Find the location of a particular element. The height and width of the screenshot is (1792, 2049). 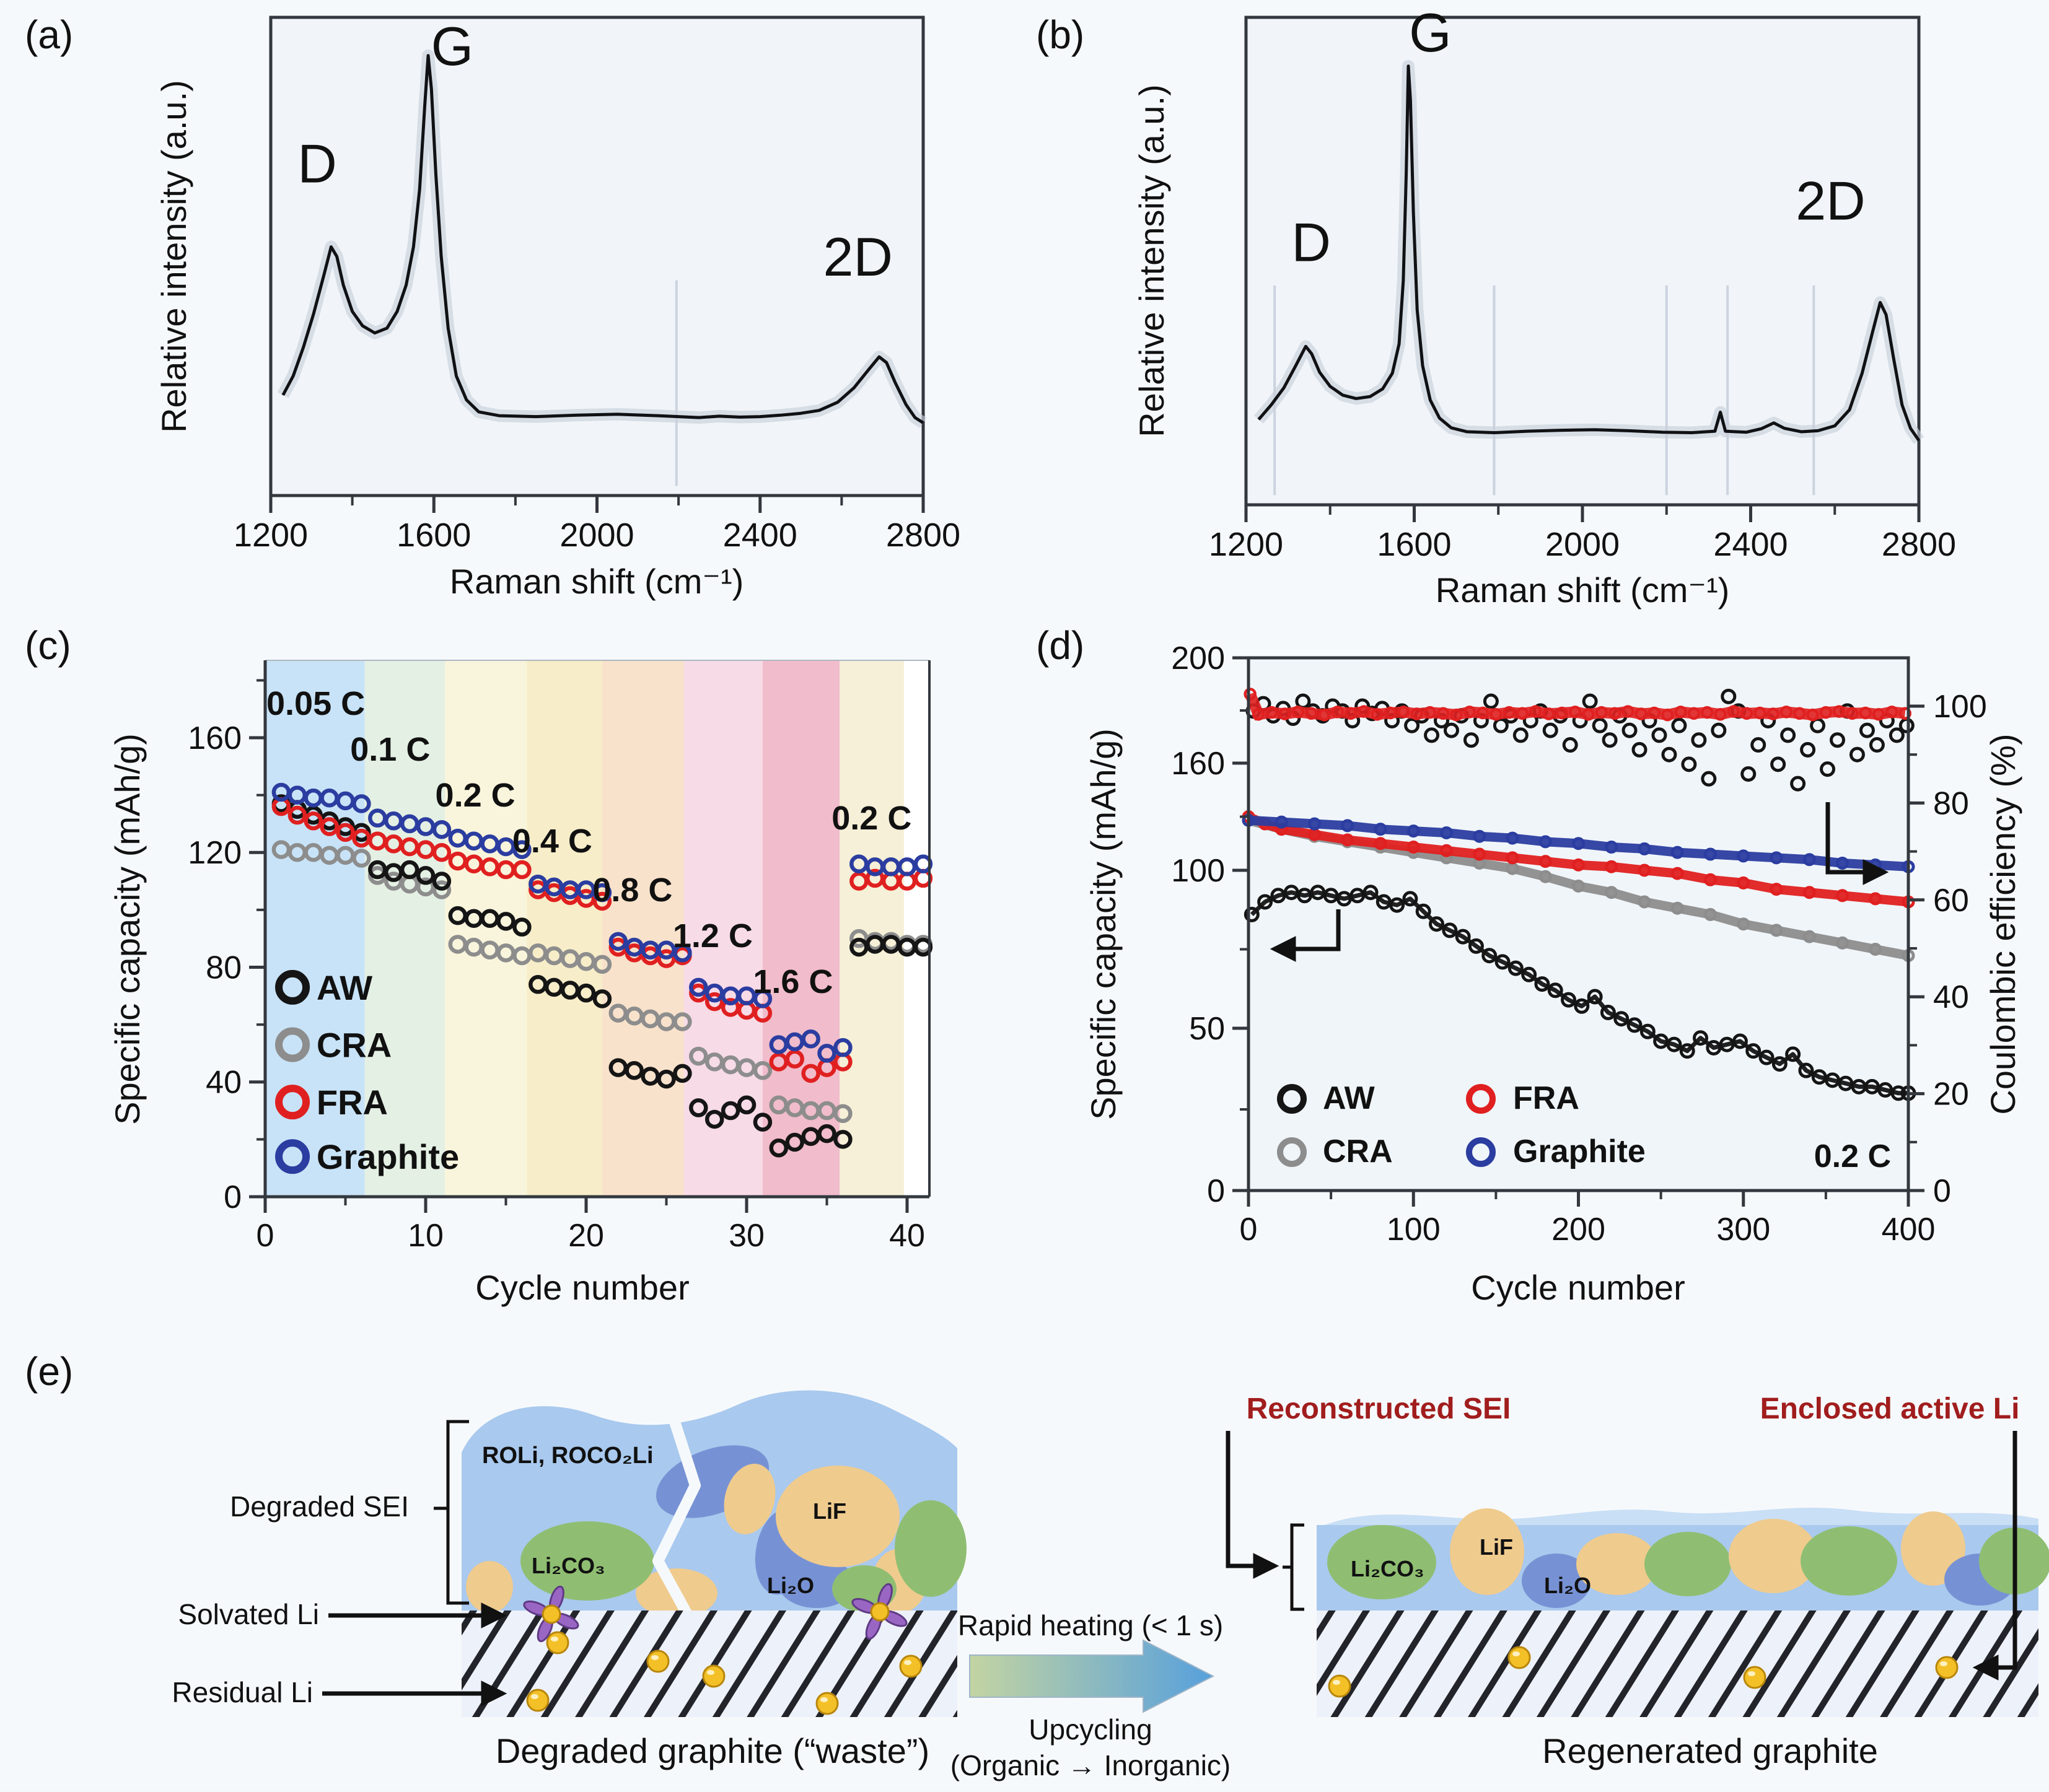

solvated-li-ion is located at coordinates (880, 1612).